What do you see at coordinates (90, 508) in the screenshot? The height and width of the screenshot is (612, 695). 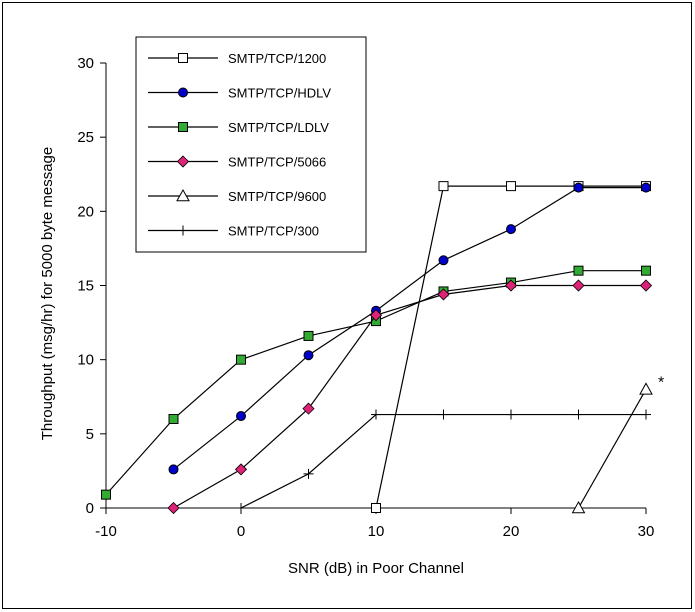 I see `y-tick-label: 0` at bounding box center [90, 508].